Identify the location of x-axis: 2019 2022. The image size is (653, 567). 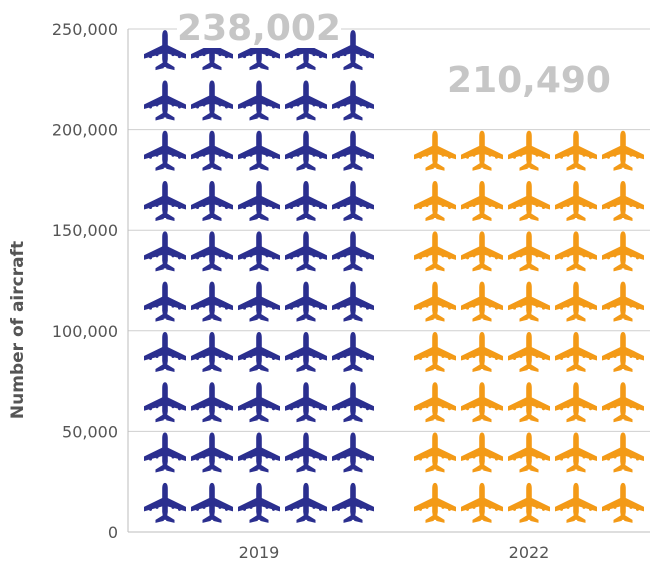
(389, 546).